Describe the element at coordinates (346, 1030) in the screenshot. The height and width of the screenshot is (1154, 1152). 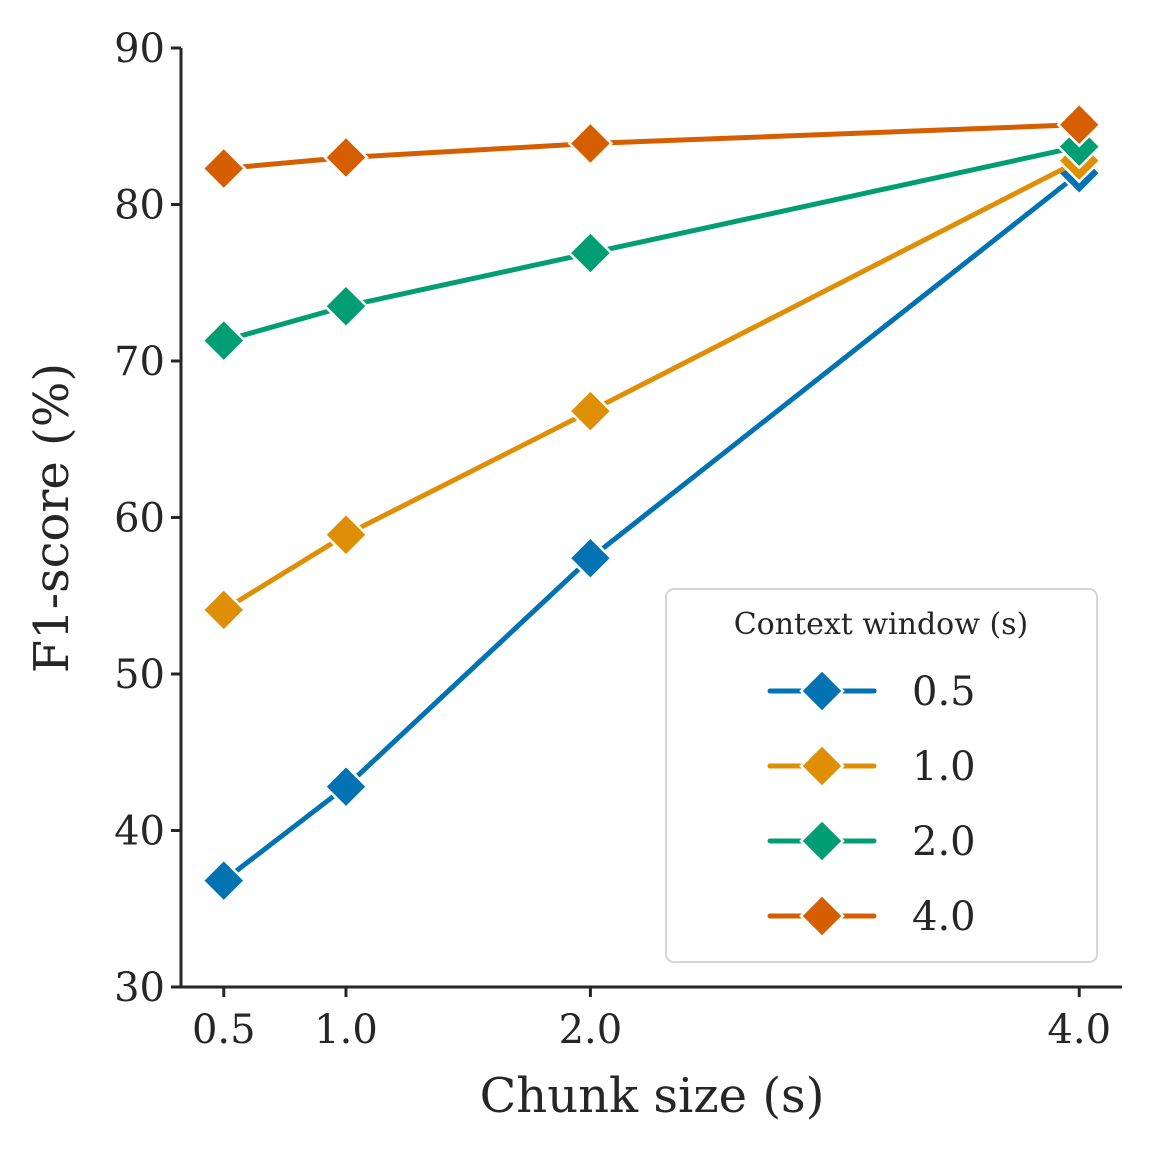
I see `x-tick-label: 1.0` at that location.